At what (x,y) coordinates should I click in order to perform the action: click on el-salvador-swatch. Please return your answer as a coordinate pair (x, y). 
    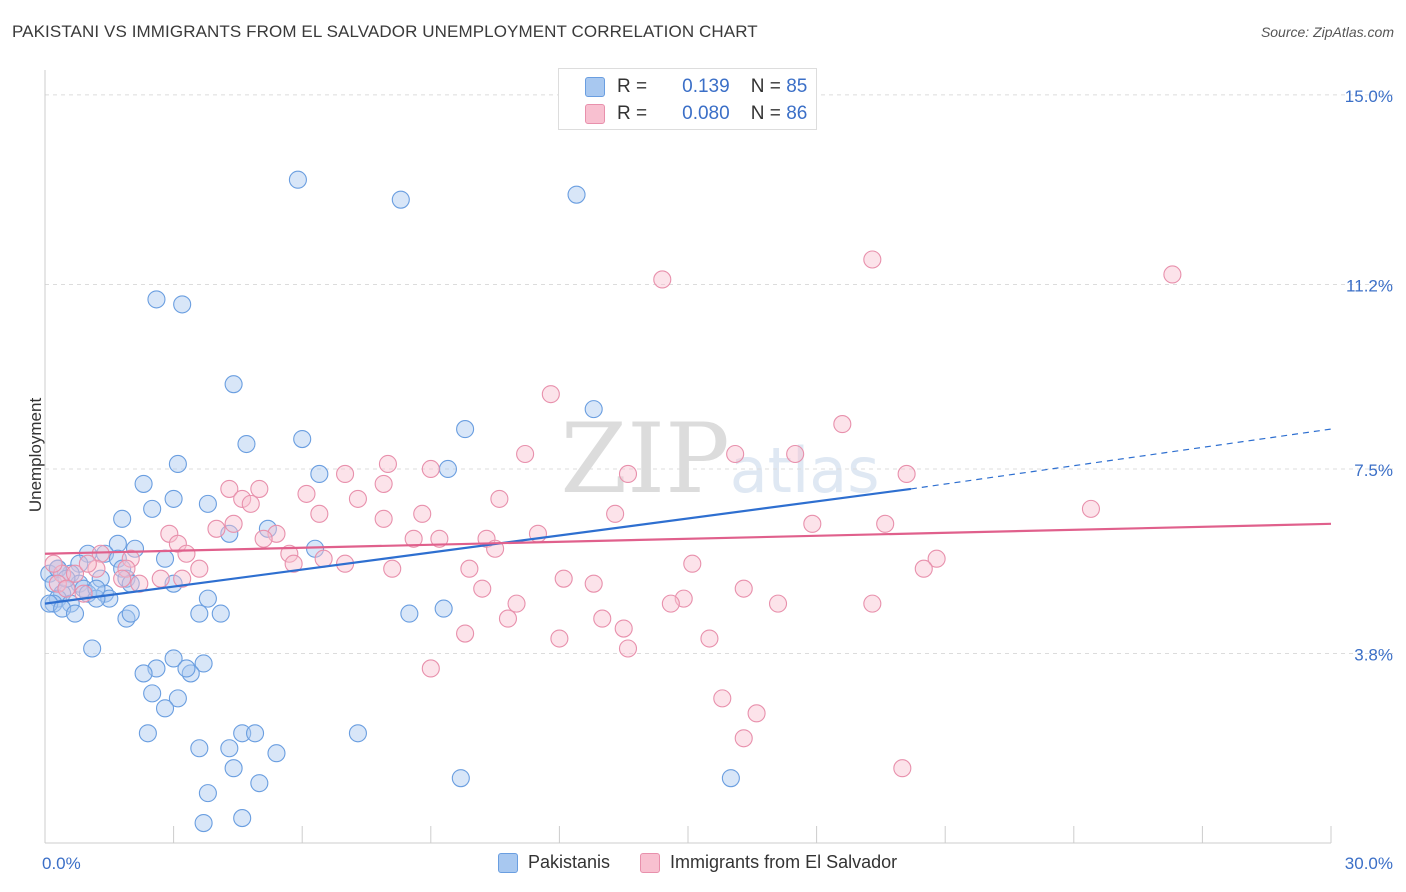
    Looking at the image, I should click on (595, 114).